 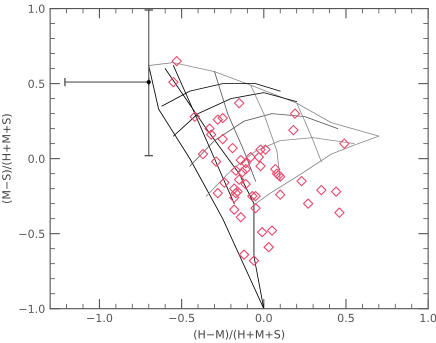 I want to click on y-tick-label: 0.0, so click(x=36, y=159).